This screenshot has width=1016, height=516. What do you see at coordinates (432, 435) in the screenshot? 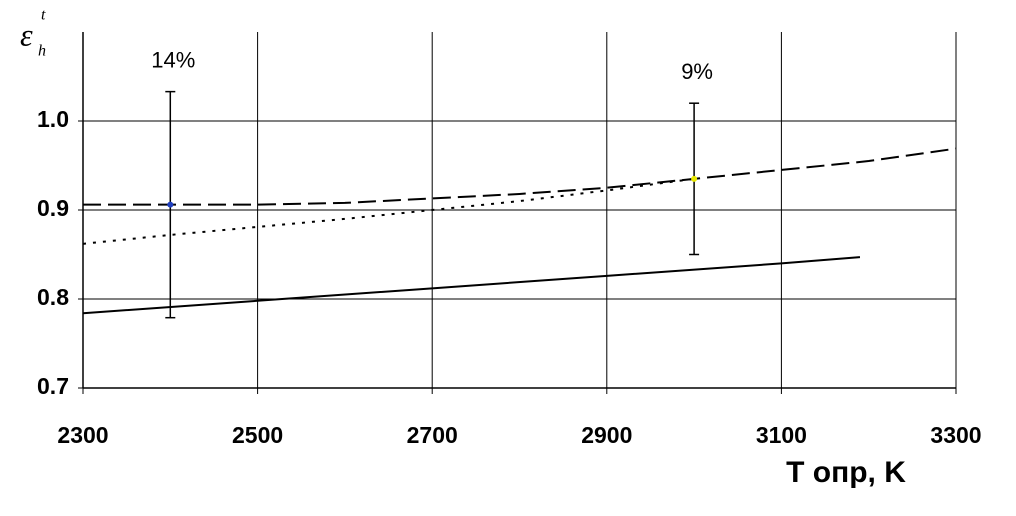
I see `x-tick-label: 2700` at bounding box center [432, 435].